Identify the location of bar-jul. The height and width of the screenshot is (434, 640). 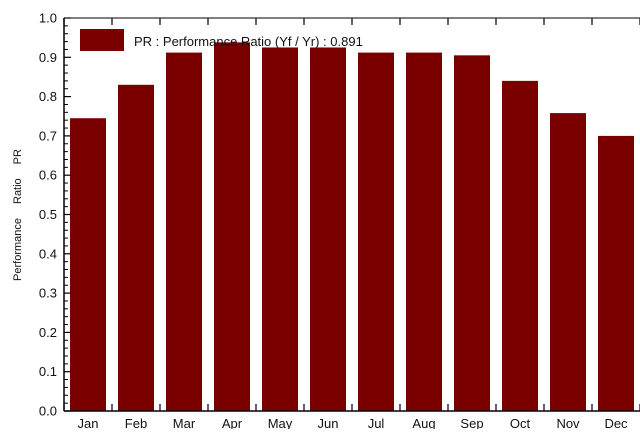
(376, 232).